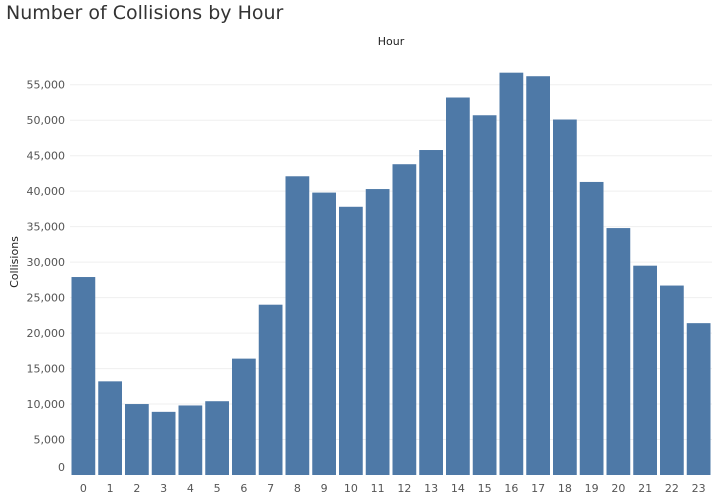 The image size is (720, 500). What do you see at coordinates (672, 488) in the screenshot?
I see `x-tick-label: 22` at bounding box center [672, 488].